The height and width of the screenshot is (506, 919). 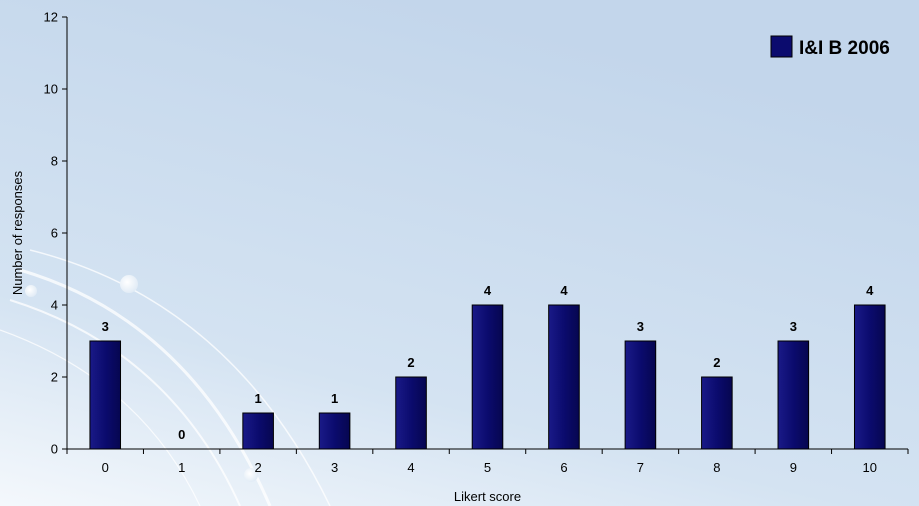 What do you see at coordinates (781, 46) in the screenshot?
I see `legend-swatch` at bounding box center [781, 46].